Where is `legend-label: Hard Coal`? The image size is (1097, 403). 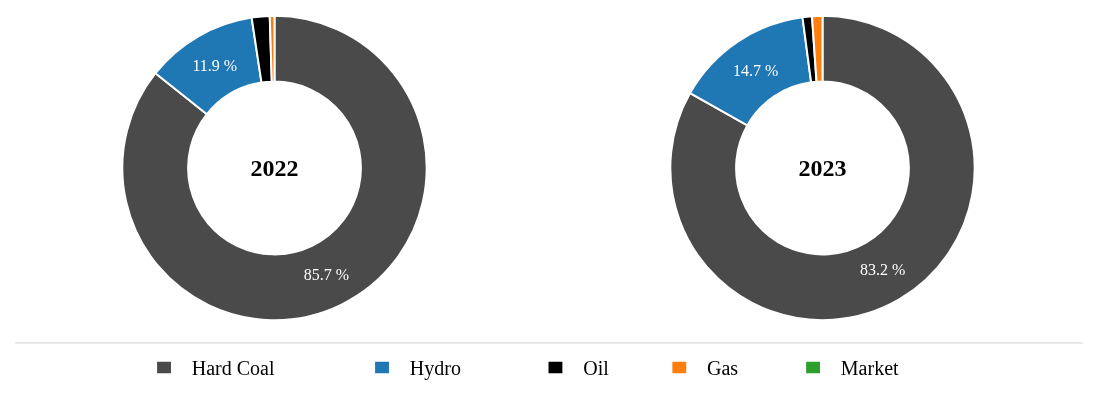 legend-label: Hard Coal is located at coordinates (233, 367).